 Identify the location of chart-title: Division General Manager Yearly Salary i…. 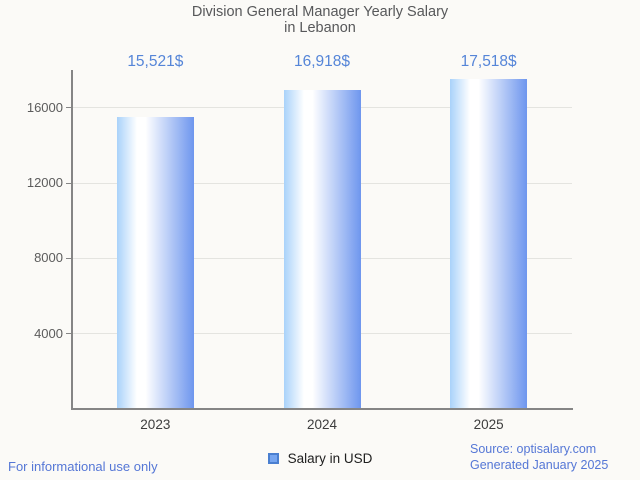
(320, 20).